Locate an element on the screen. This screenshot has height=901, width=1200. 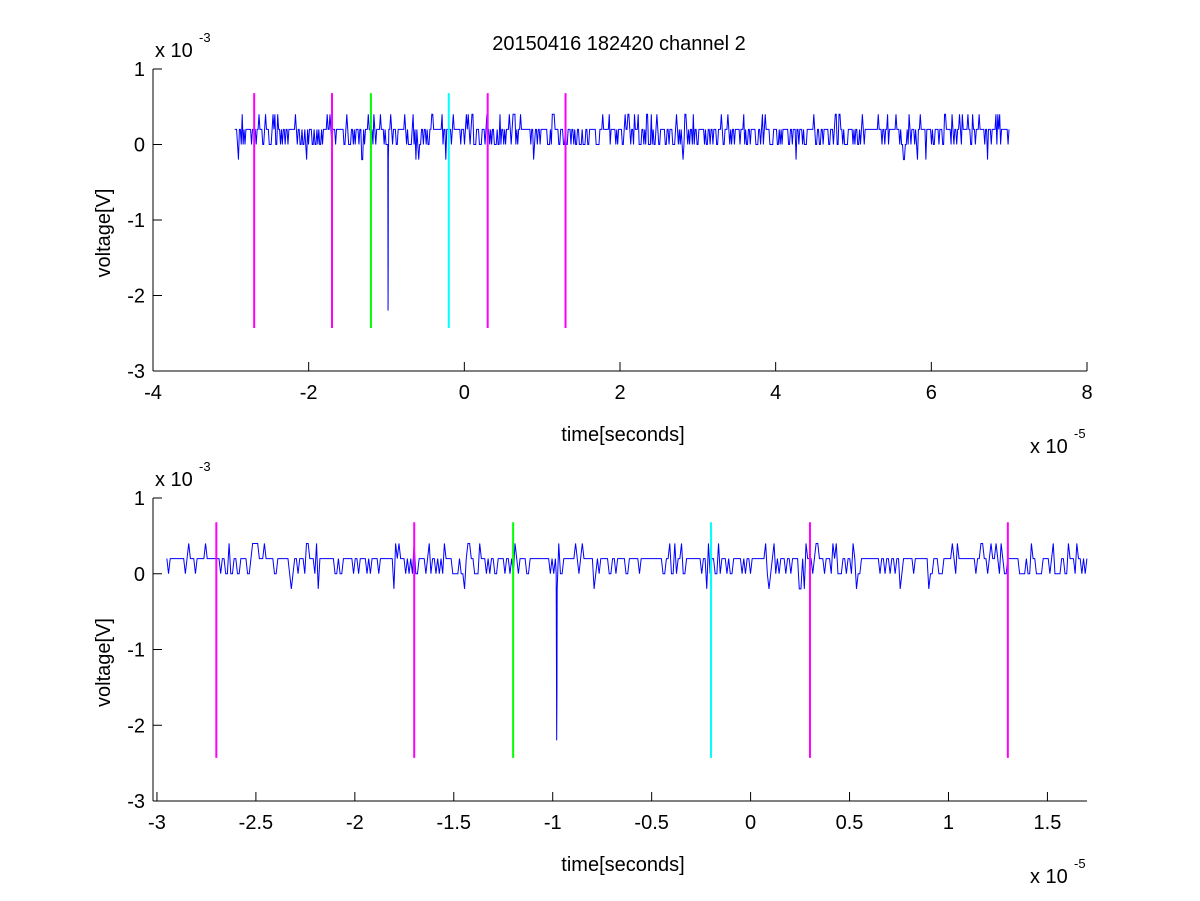
x-tick-label: -2.5 is located at coordinates (256, 823).